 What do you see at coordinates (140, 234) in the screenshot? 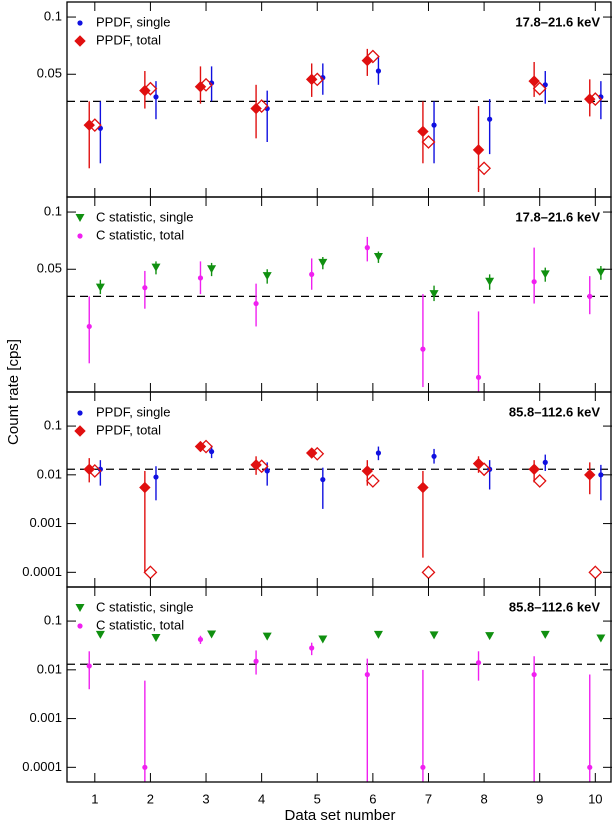
I see `legend-label: C statistic, total` at bounding box center [140, 234].